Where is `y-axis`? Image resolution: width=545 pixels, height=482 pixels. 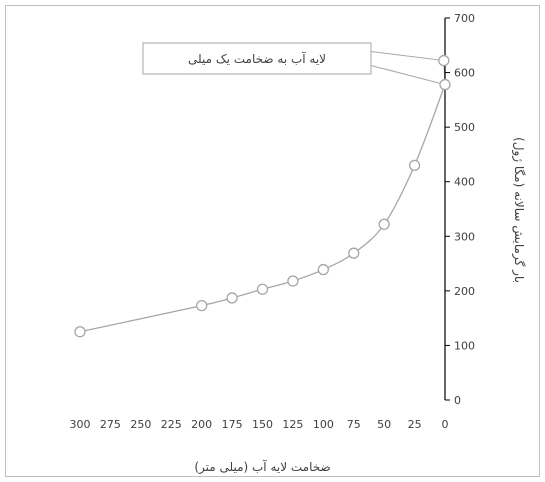
y-axis is located at coordinates (447, 209).